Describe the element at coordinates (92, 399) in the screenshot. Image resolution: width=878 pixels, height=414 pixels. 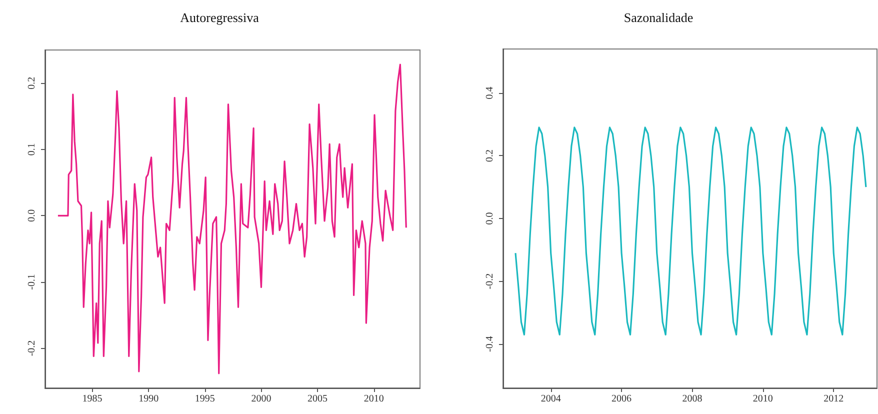
I see `x-tick-label: 1985` at that location.